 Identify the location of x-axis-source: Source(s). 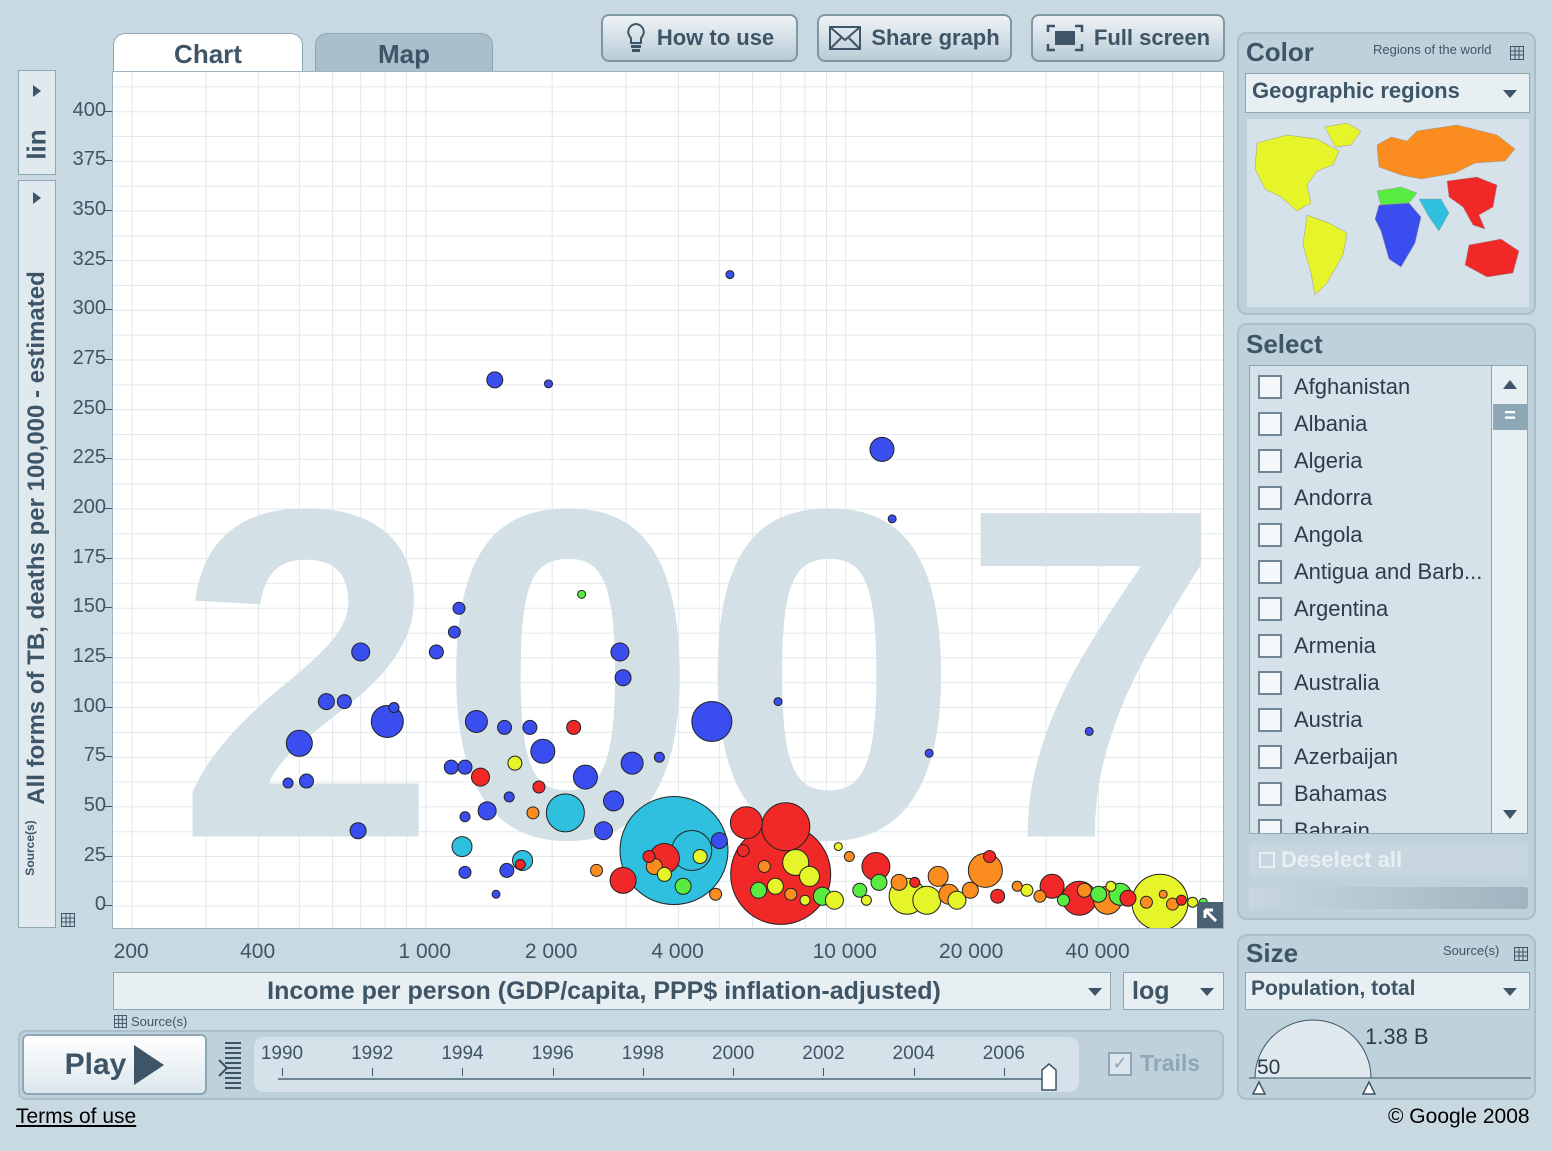
(159, 1021).